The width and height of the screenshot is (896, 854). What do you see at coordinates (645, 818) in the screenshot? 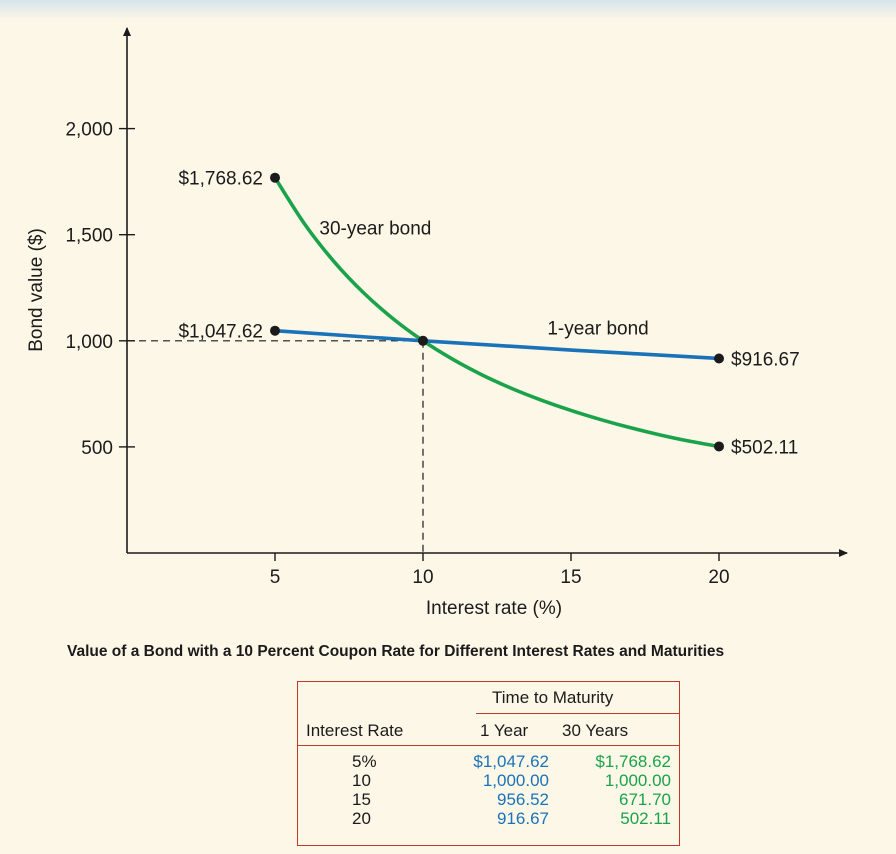
I see `cell-30-years: 502.11` at bounding box center [645, 818].